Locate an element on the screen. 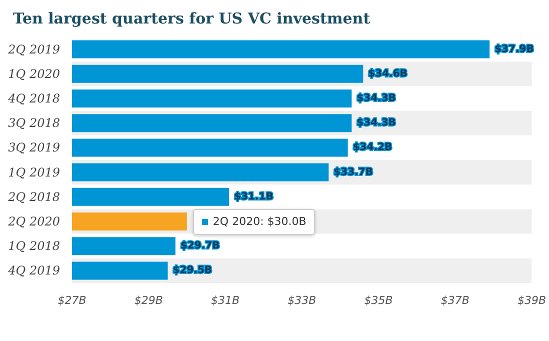 The height and width of the screenshot is (341, 549). y-tick-label: 2Q 2018 is located at coordinates (33, 197).